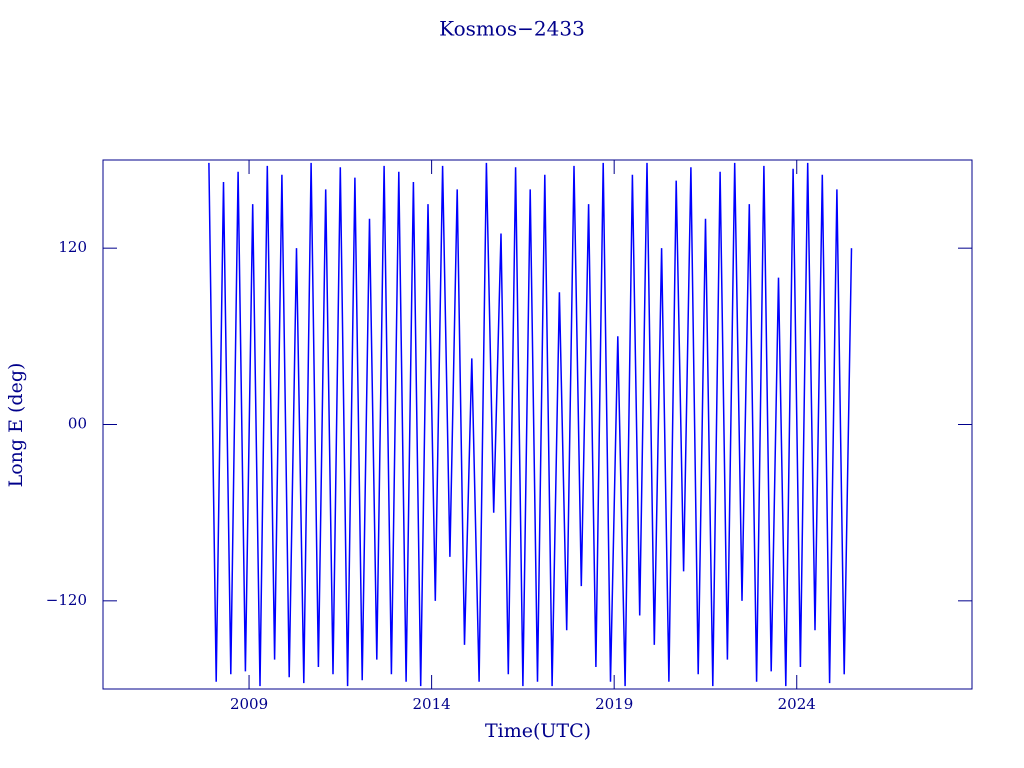 The height and width of the screenshot is (768, 1024). I want to click on y-tick-label: 00, so click(77, 424).